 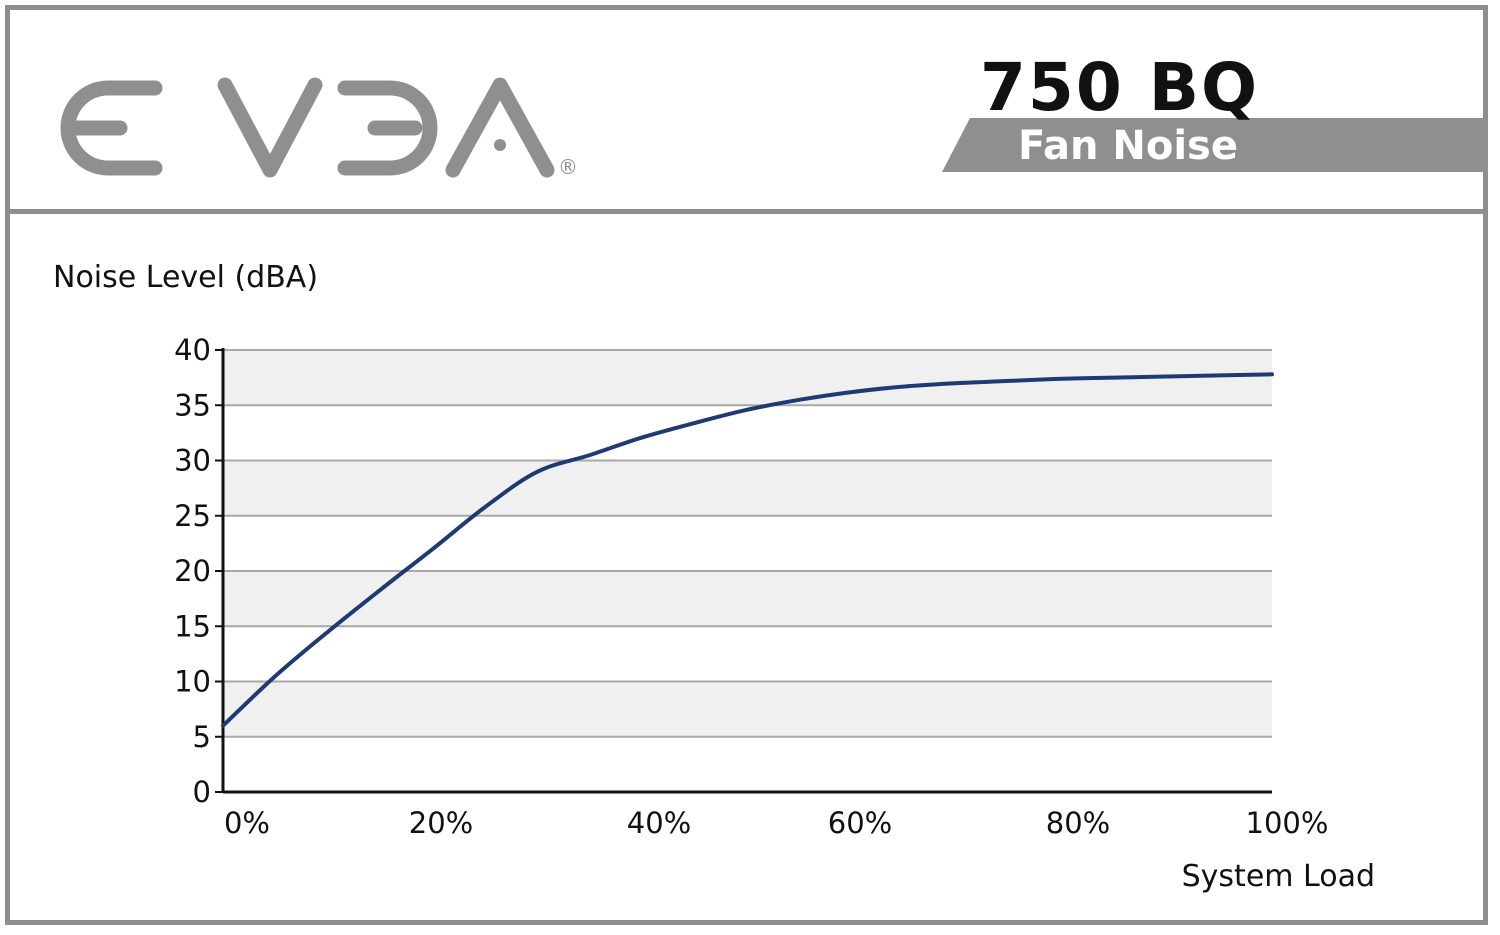 I want to click on y-tick-label: 0, so click(x=202, y=792).